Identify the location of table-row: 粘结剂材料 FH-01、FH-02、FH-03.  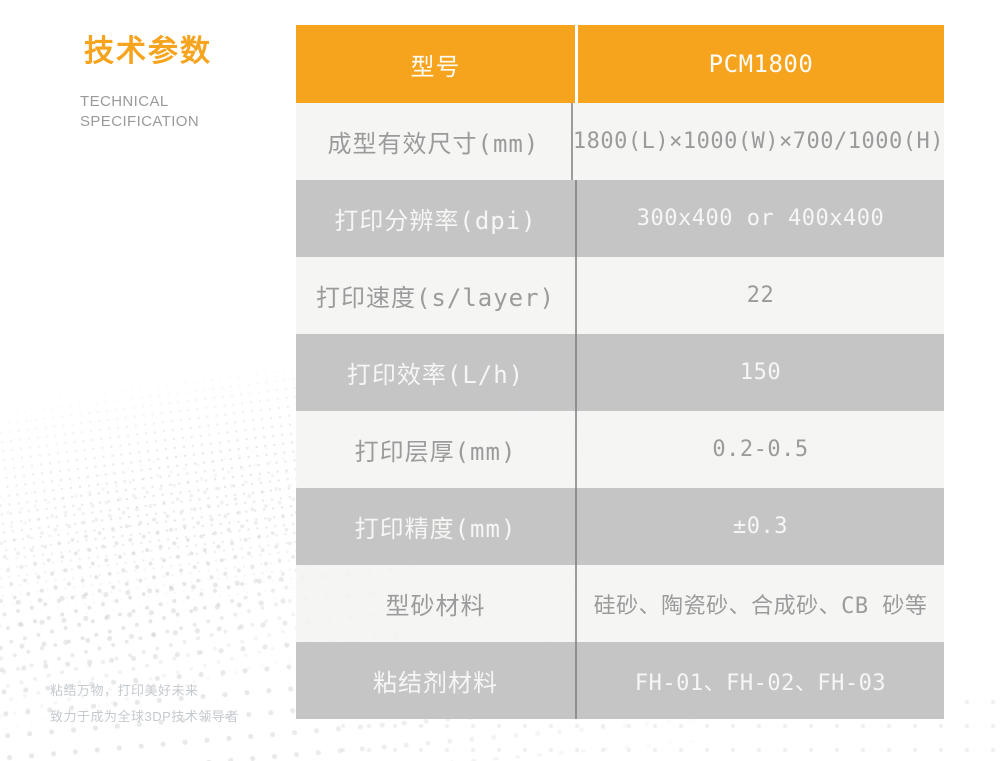
(620, 680).